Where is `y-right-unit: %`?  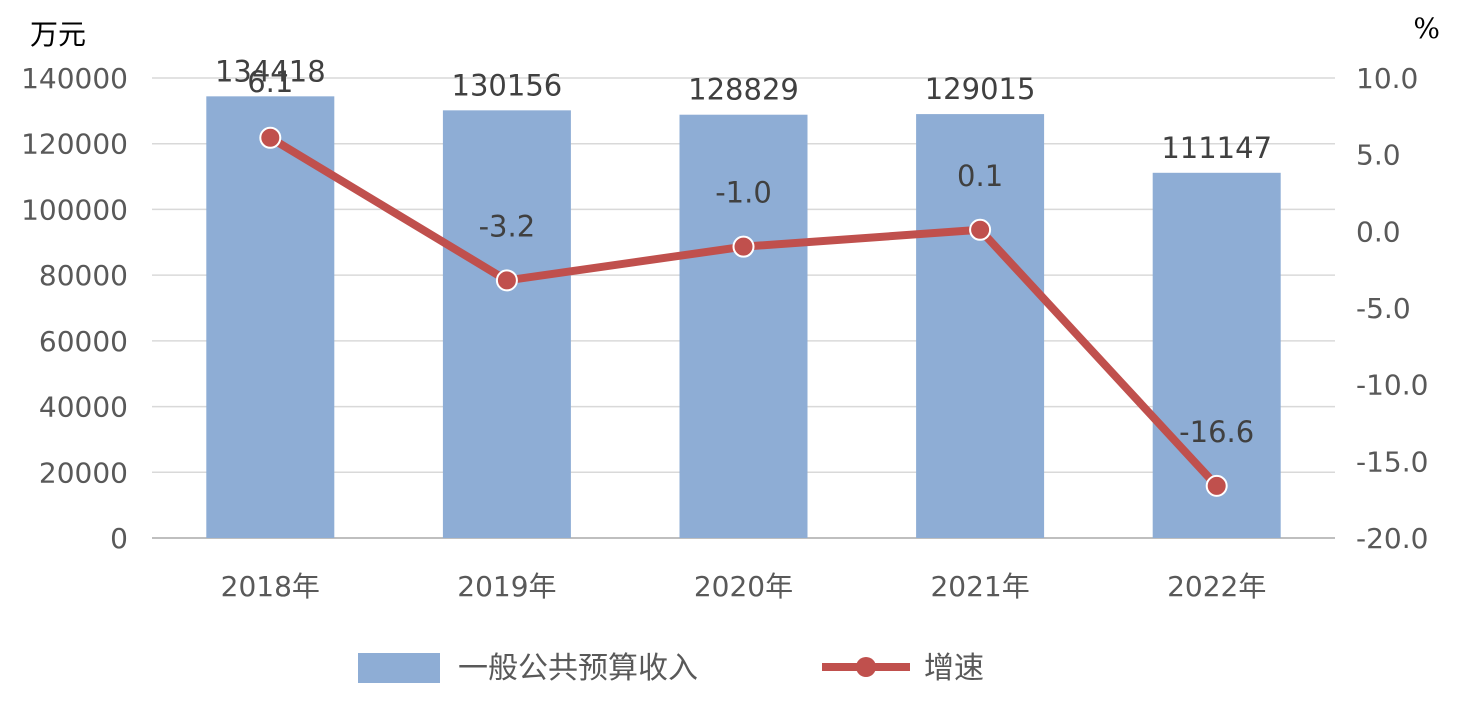
y-right-unit: % is located at coordinates (1426, 28).